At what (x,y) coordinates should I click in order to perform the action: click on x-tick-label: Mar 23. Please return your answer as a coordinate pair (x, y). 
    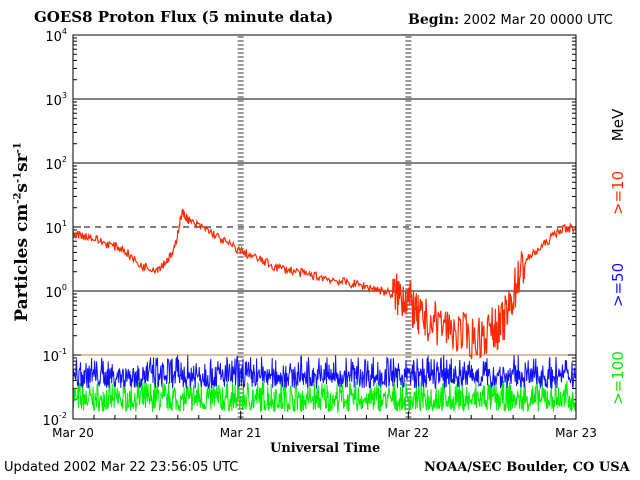
    Looking at the image, I should click on (576, 433).